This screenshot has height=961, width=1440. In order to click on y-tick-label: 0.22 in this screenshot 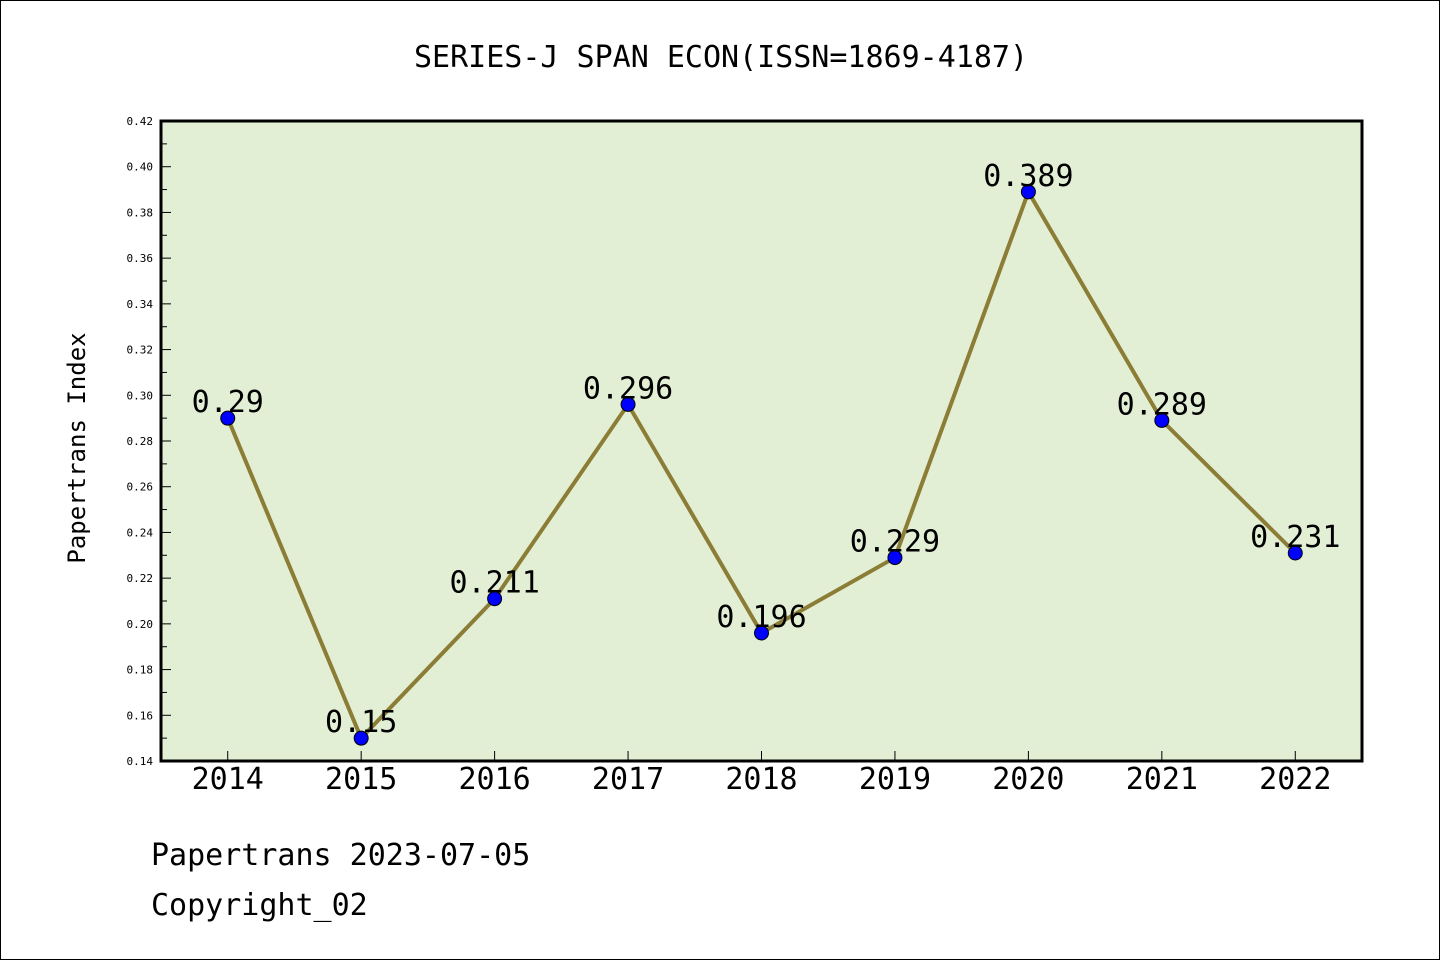, I will do `click(140, 578)`.